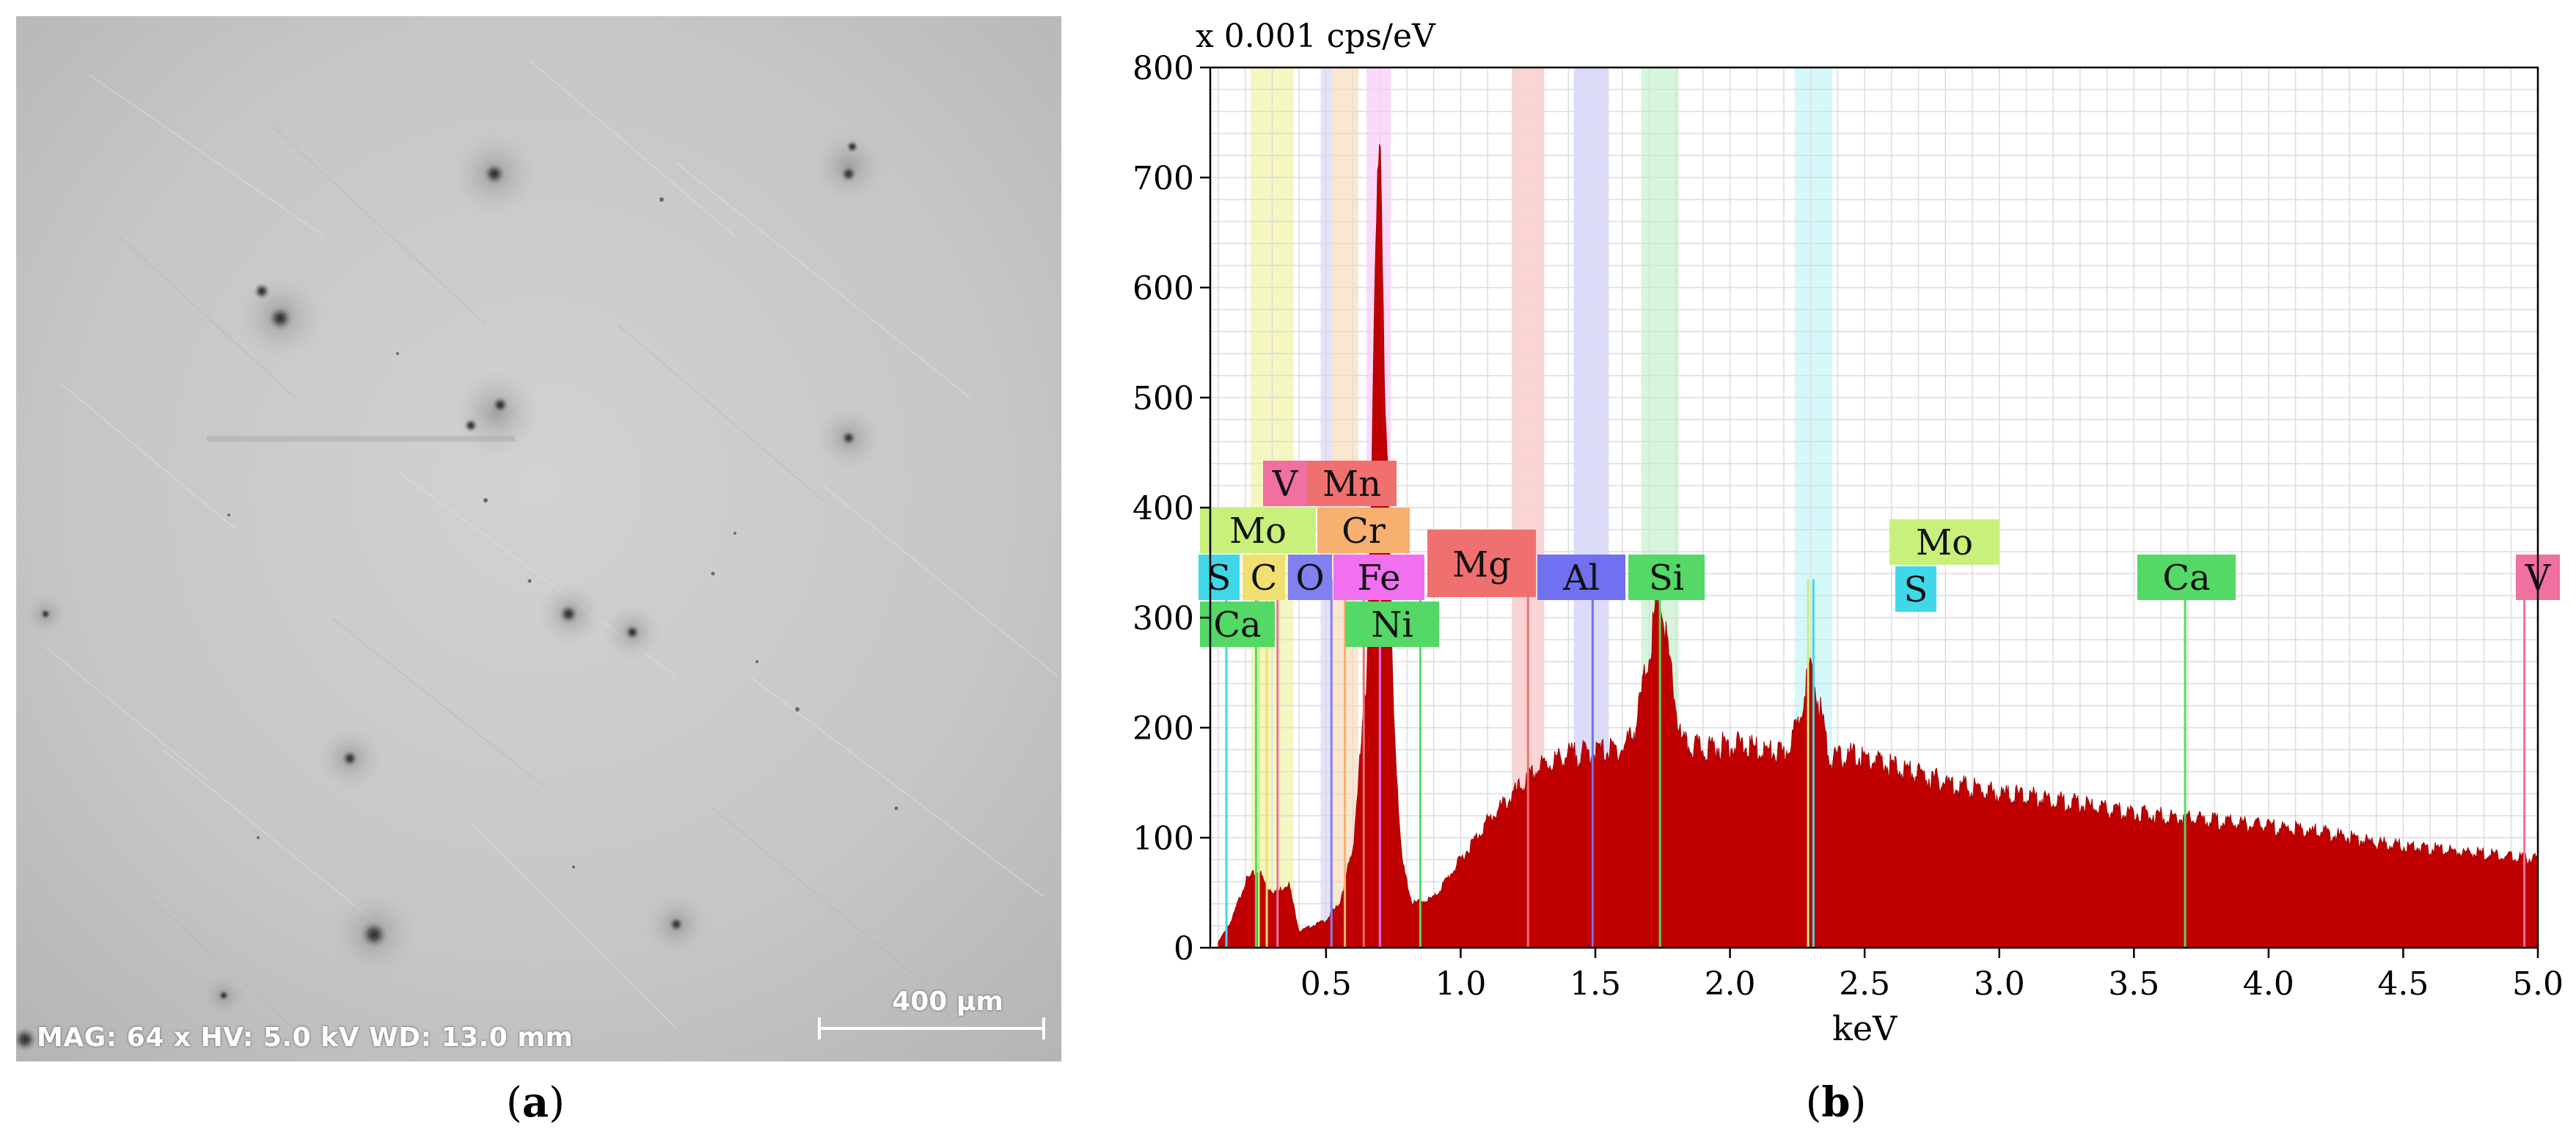 The width and height of the screenshot is (2576, 1148). I want to click on element-label-text: S, so click(1916, 590).